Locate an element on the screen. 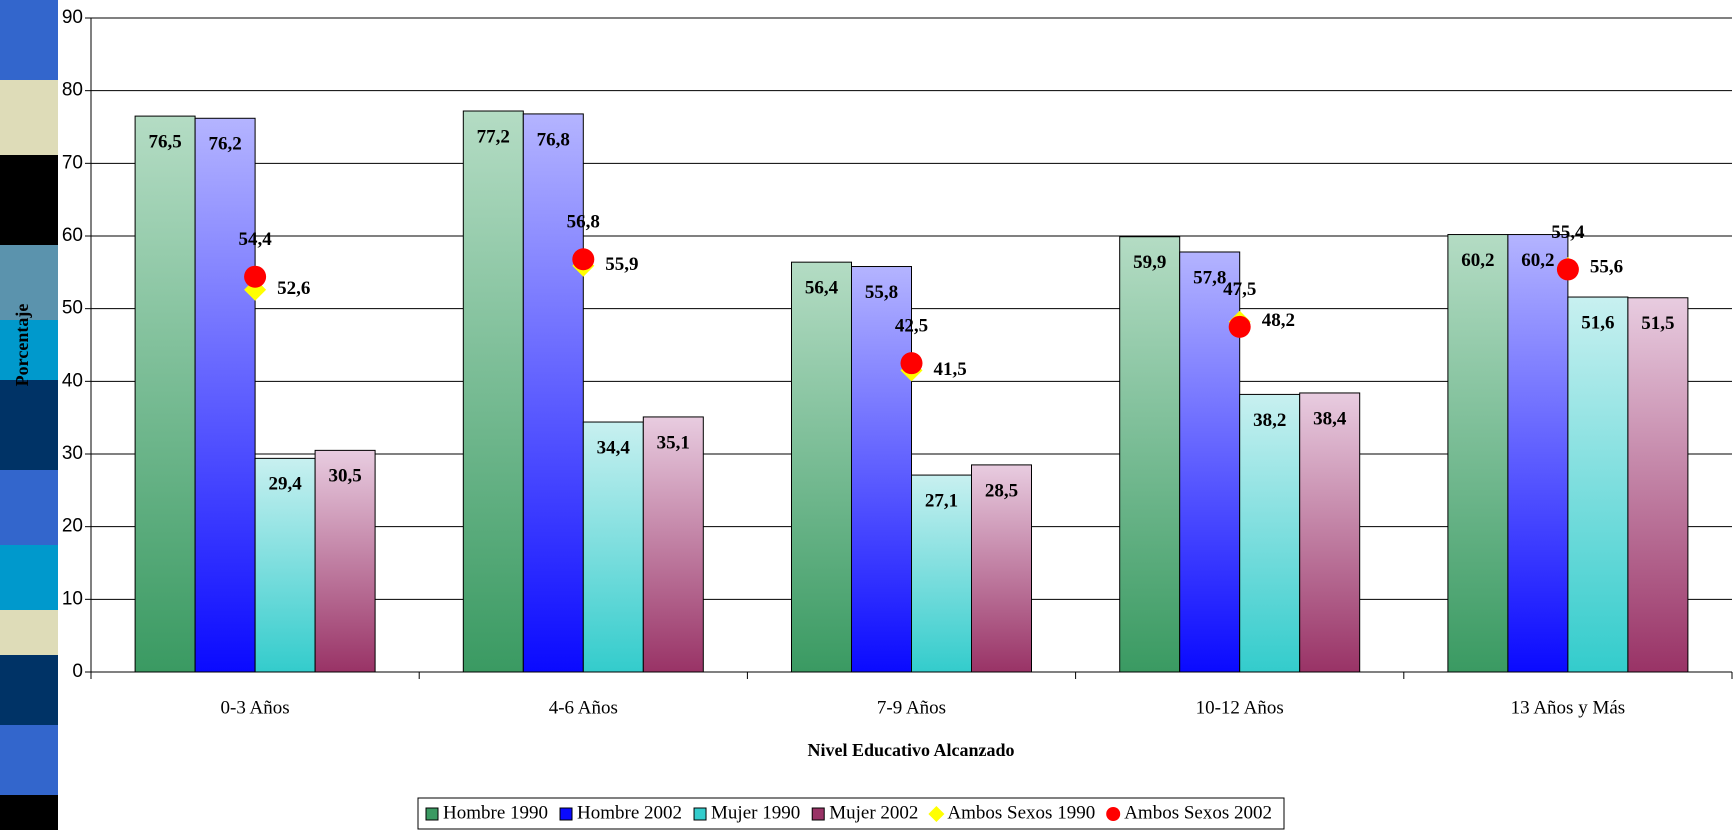 The width and height of the screenshot is (1734, 830). legend is located at coordinates (851, 813).